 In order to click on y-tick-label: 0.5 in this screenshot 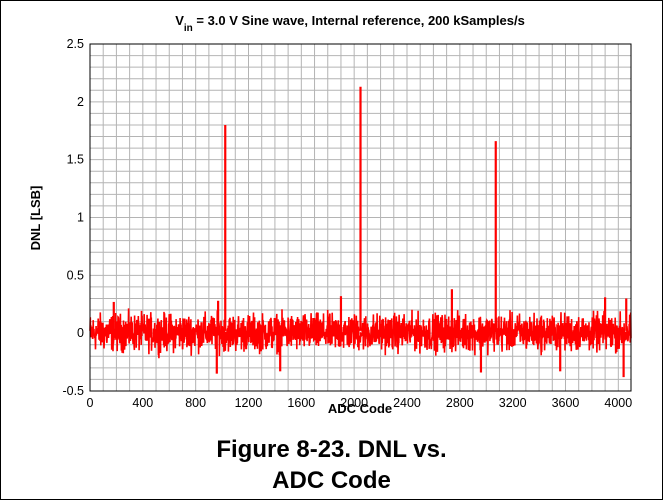, I will do `click(75, 275)`.